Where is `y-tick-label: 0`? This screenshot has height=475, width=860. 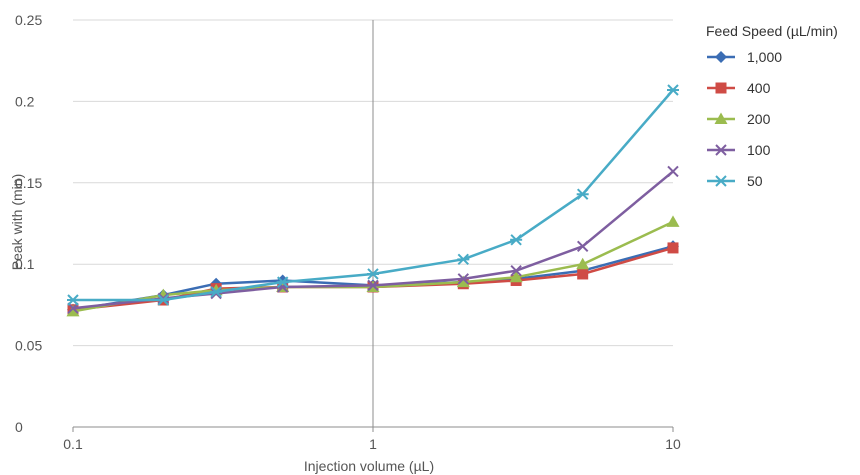
y-tick-label: 0 is located at coordinates (19, 427).